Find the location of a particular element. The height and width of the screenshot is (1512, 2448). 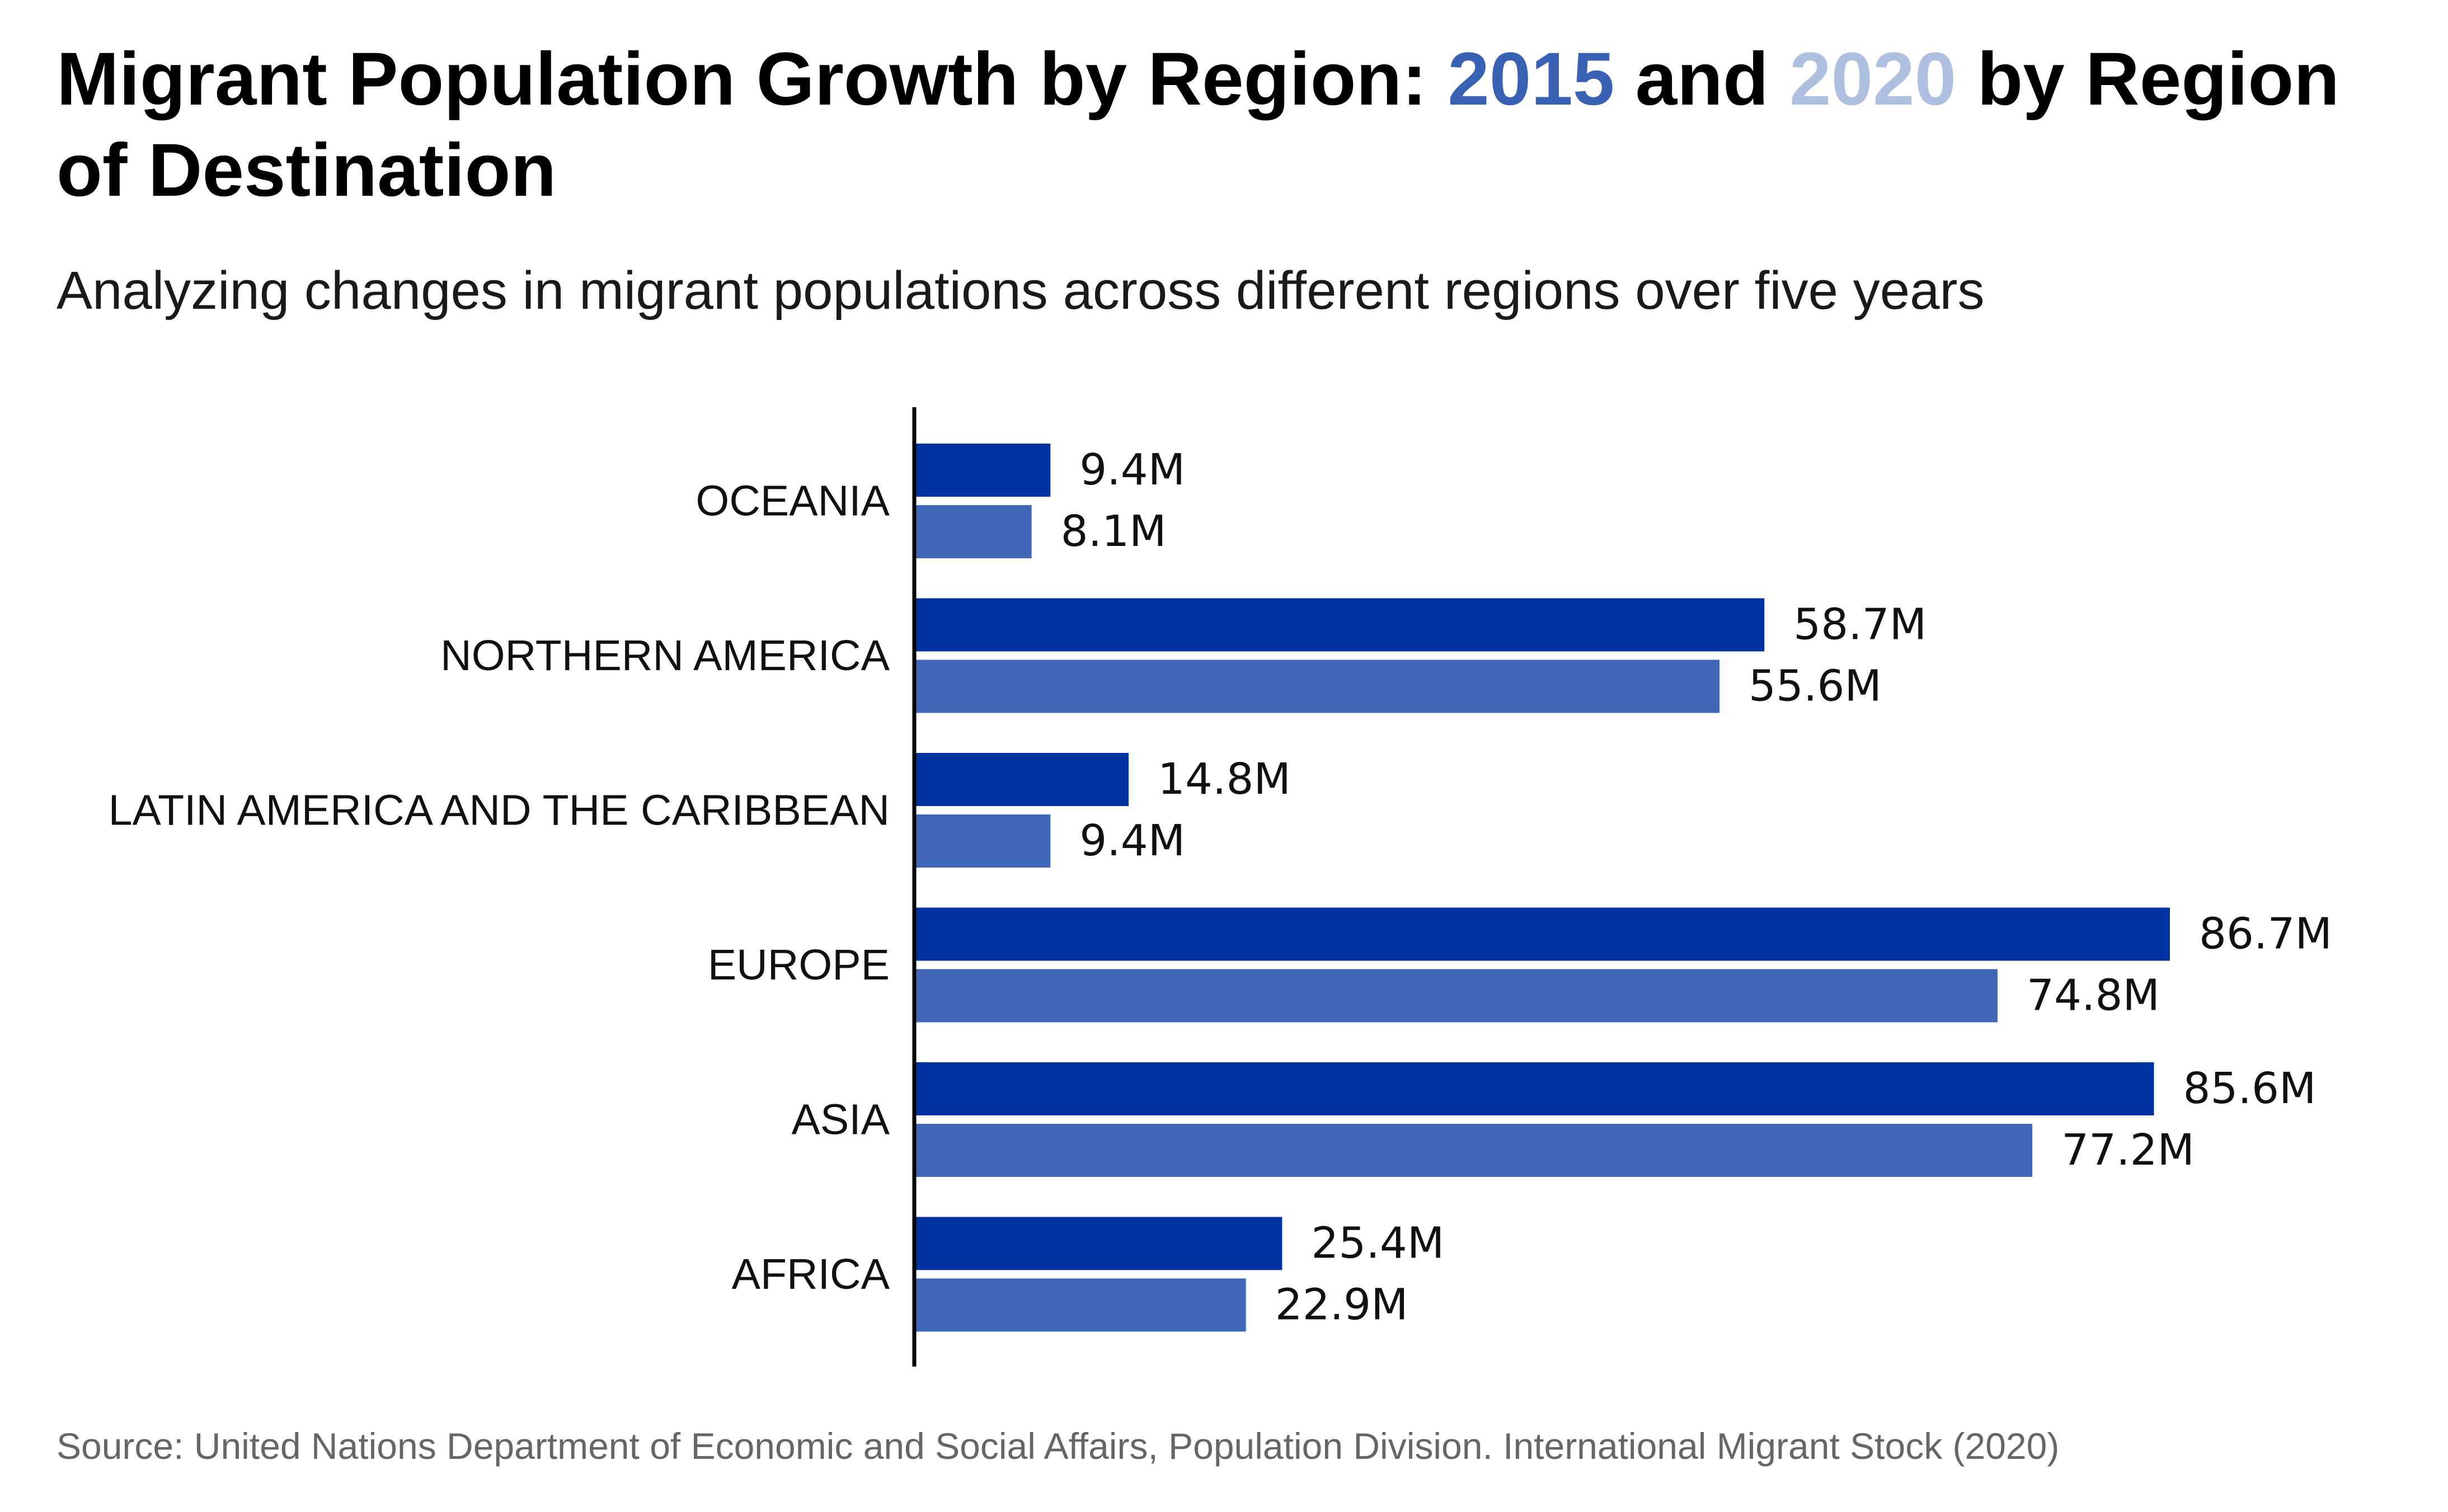

data-label: 77.2M is located at coordinates (2128, 1150).